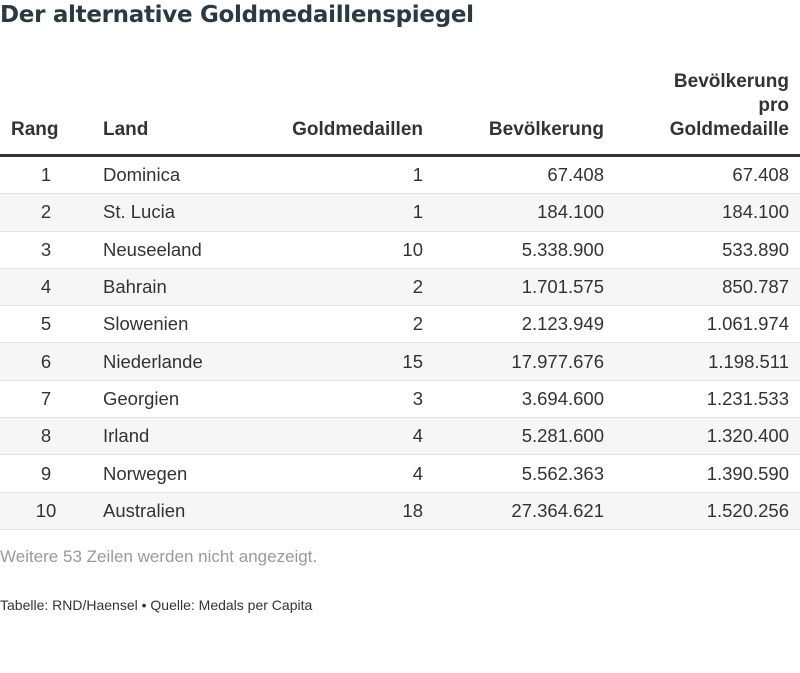 The height and width of the screenshot is (673, 800). What do you see at coordinates (707, 361) in the screenshot?
I see `cell-bevoelkerung-pro-goldmedaille: 1.198.511` at bounding box center [707, 361].